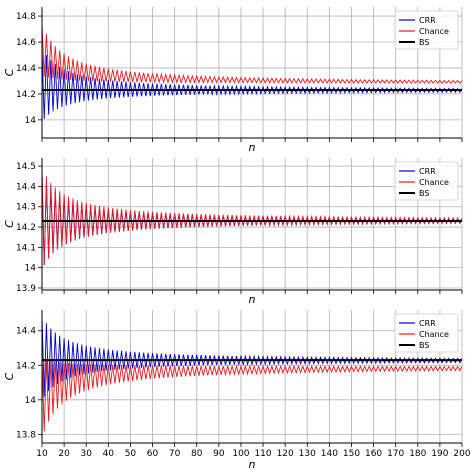 This screenshot has height=474, width=474. What do you see at coordinates (26, 289) in the screenshot?
I see `y-tick-label: 13.9` at bounding box center [26, 289].